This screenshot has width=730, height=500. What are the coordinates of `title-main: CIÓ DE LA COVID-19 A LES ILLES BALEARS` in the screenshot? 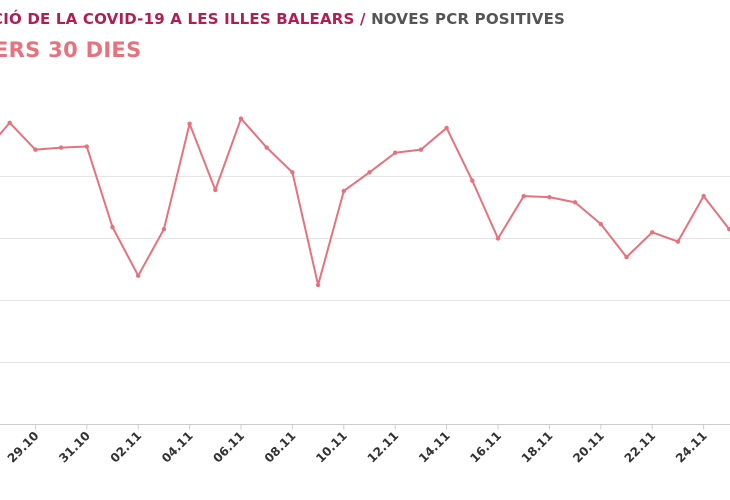 It's located at (177, 19).